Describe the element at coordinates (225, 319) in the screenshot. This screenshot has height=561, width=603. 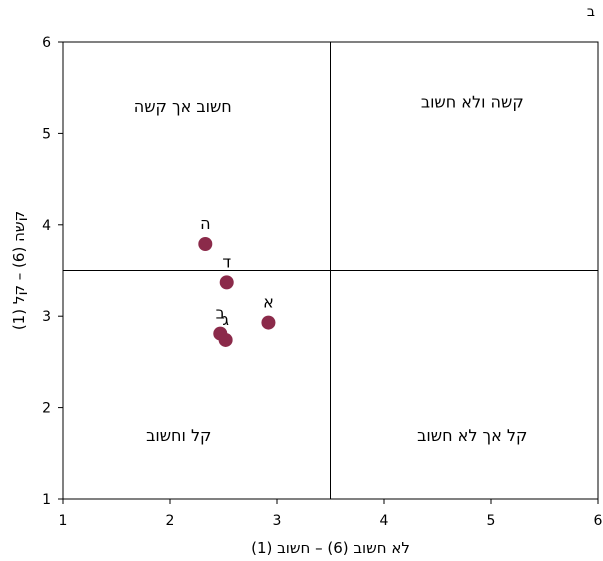
I see `data-point-label: ג` at that location.